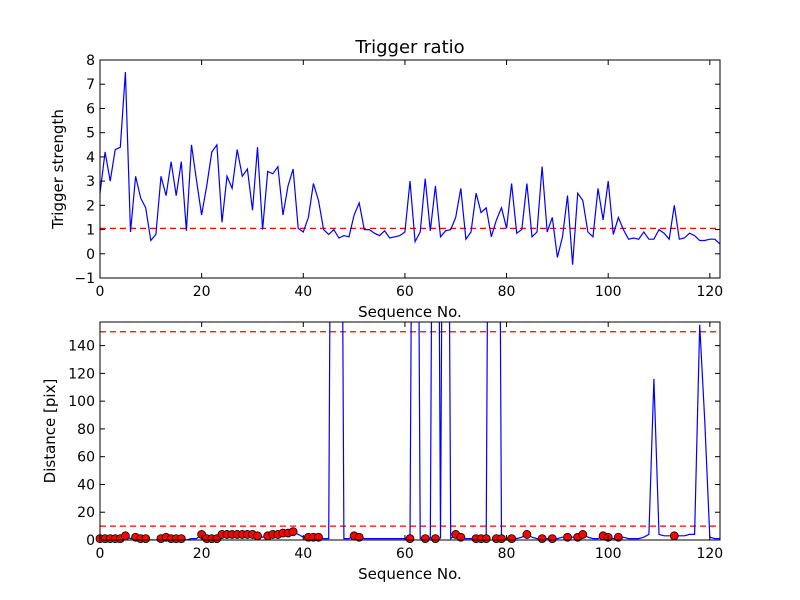 Image resolution: width=800 pixels, height=600 pixels. What do you see at coordinates (90, 61) in the screenshot?
I see `y-tick-label: 8` at bounding box center [90, 61].